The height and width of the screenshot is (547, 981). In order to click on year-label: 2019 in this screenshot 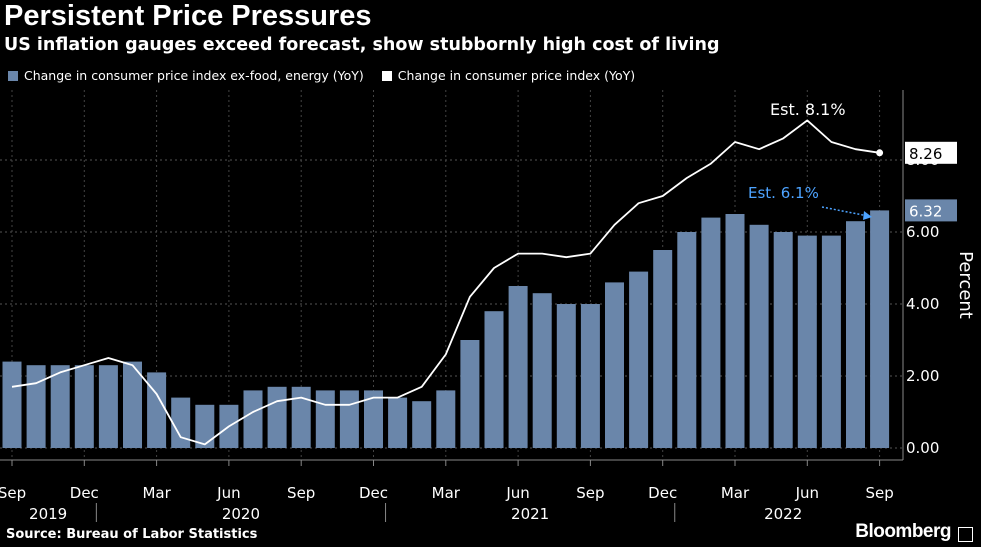, I will do `click(48, 514)`.